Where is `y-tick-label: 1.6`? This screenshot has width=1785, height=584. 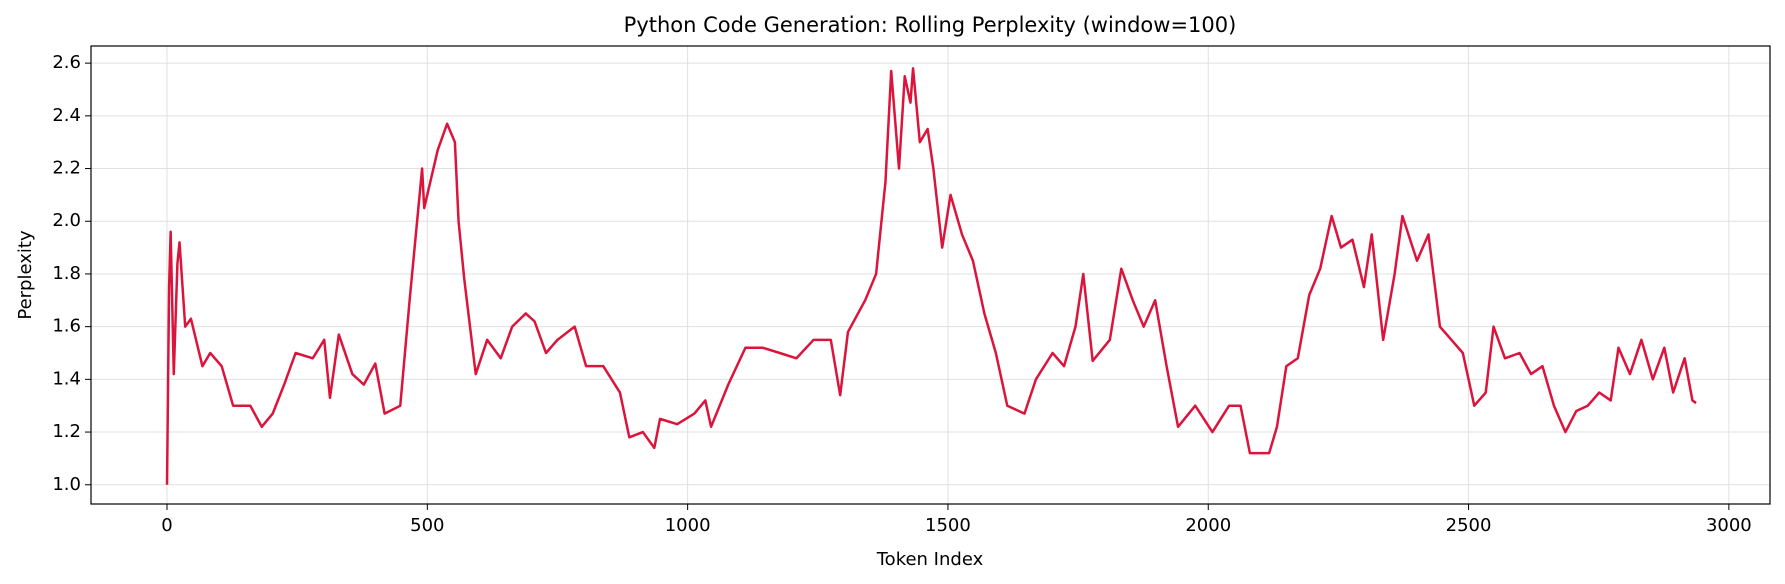 y-tick-label: 1.6 is located at coordinates (66, 326).